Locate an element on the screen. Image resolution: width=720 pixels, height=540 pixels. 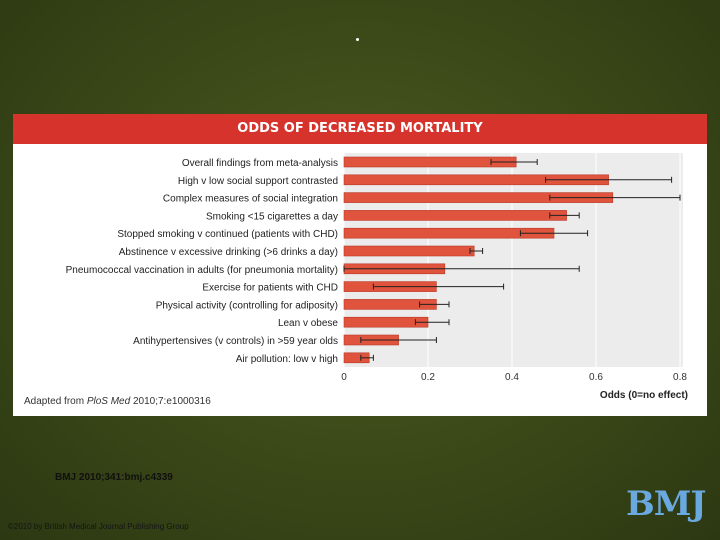
slide-marker is located at coordinates (357, 39).